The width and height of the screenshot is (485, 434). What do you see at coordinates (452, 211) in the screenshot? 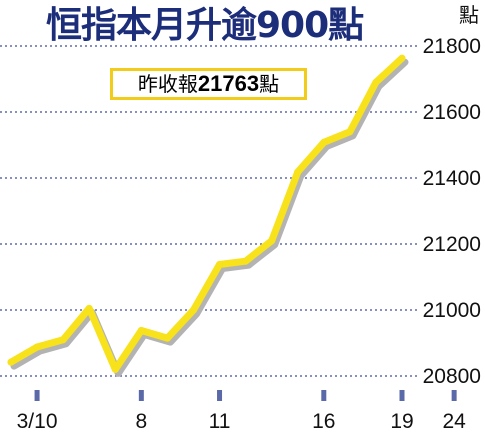
I see `y-tick-labels: 20800 21000 21200 21400 21600 21800` at bounding box center [452, 211].